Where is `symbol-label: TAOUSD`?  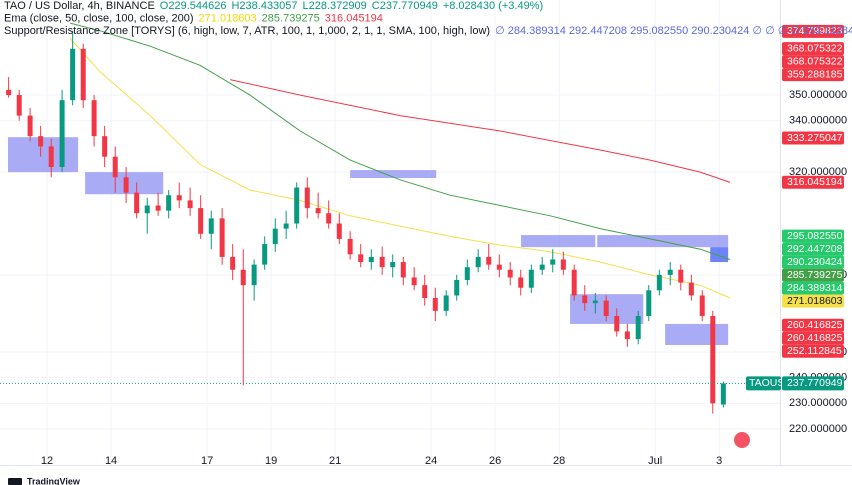 symbol-label: TAOUSD is located at coordinates (770, 383).